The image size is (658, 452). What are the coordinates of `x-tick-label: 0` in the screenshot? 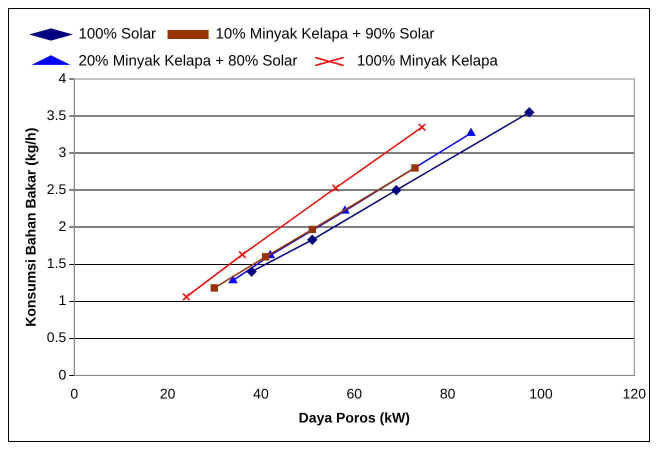 It's located at (74, 394).